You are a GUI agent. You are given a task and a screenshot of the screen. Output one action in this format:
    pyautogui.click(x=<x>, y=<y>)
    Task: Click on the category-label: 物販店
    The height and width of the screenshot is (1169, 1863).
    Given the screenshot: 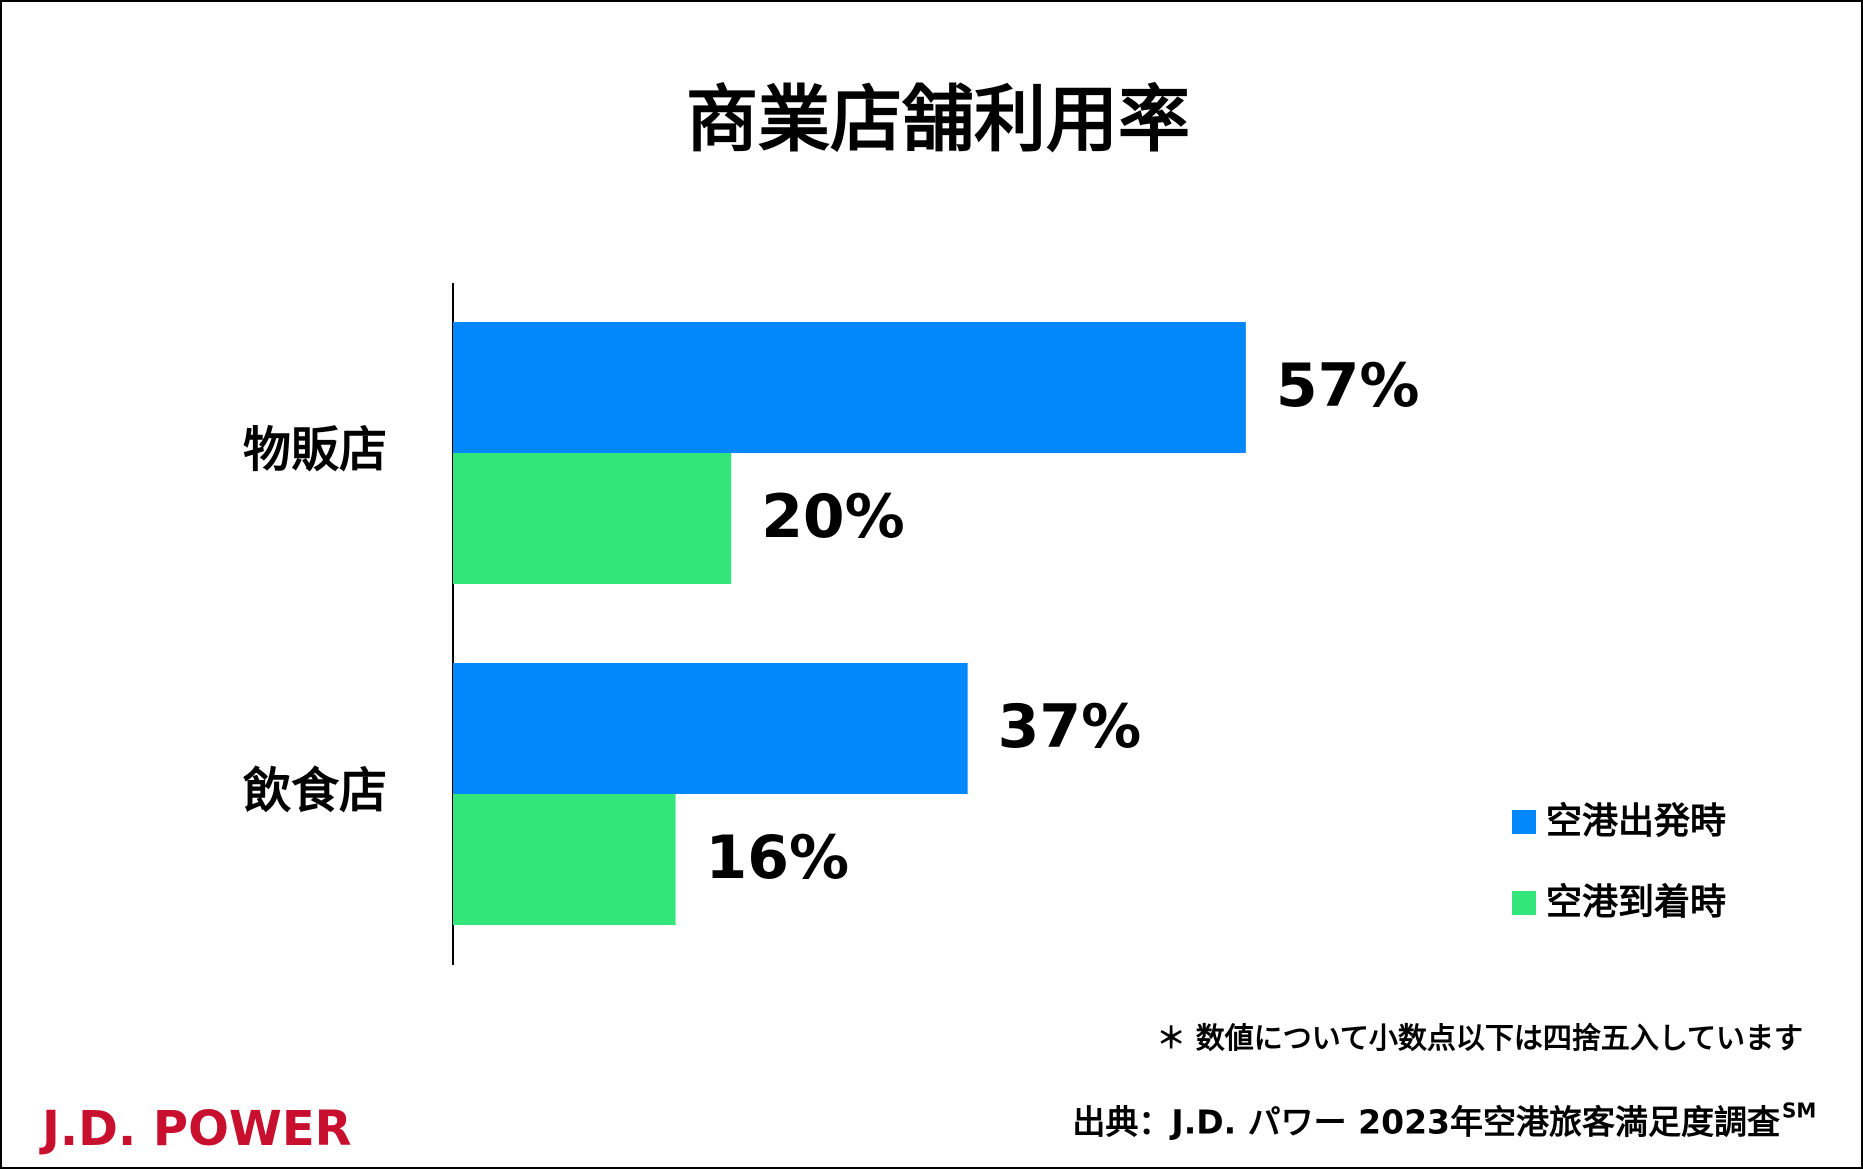 What is the action you would take?
    pyautogui.click(x=315, y=450)
    